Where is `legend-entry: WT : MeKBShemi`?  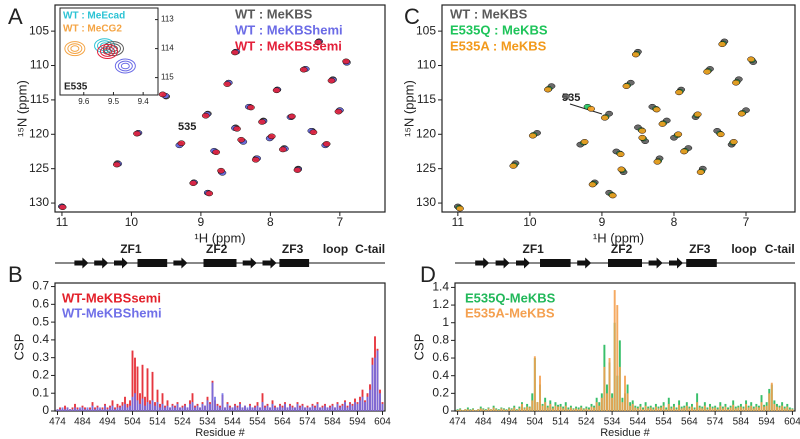
legend-entry: WT : MeKBShemi is located at coordinates (289, 29).